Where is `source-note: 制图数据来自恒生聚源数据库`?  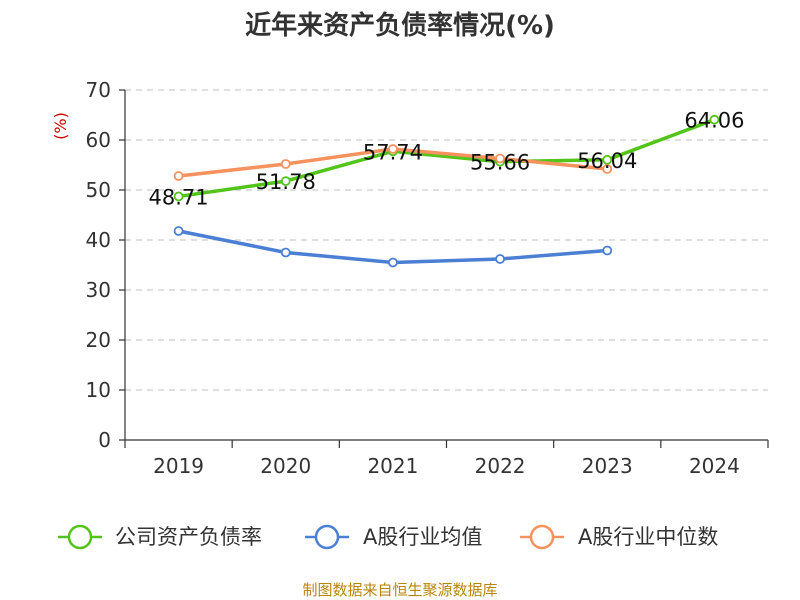 source-note: 制图数据来自恒生聚源数据库 is located at coordinates (399, 590).